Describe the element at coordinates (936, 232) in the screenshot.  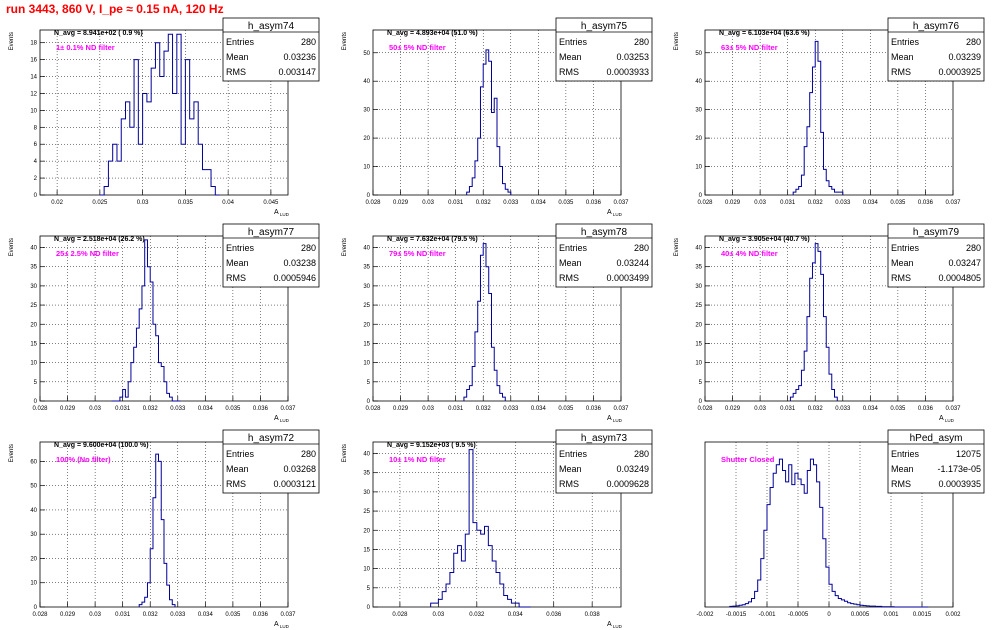
I see `histogram-name: h_asym79` at that location.